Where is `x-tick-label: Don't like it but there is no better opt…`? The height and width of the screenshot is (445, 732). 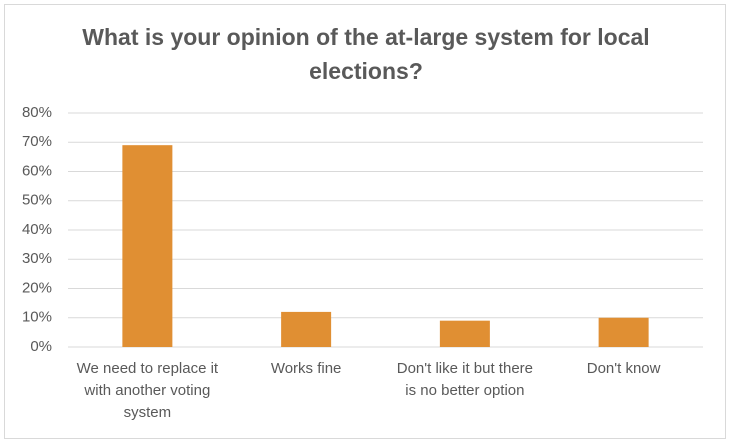
x-tick-label: Don't like it but there is no better opt… is located at coordinates (465, 379).